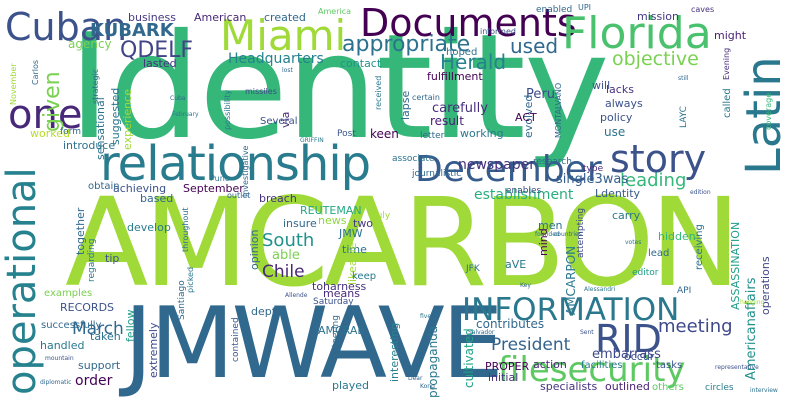  Describe the element at coordinates (132, 30) in the screenshot. I see `word-kubark: KUBARK` at that location.